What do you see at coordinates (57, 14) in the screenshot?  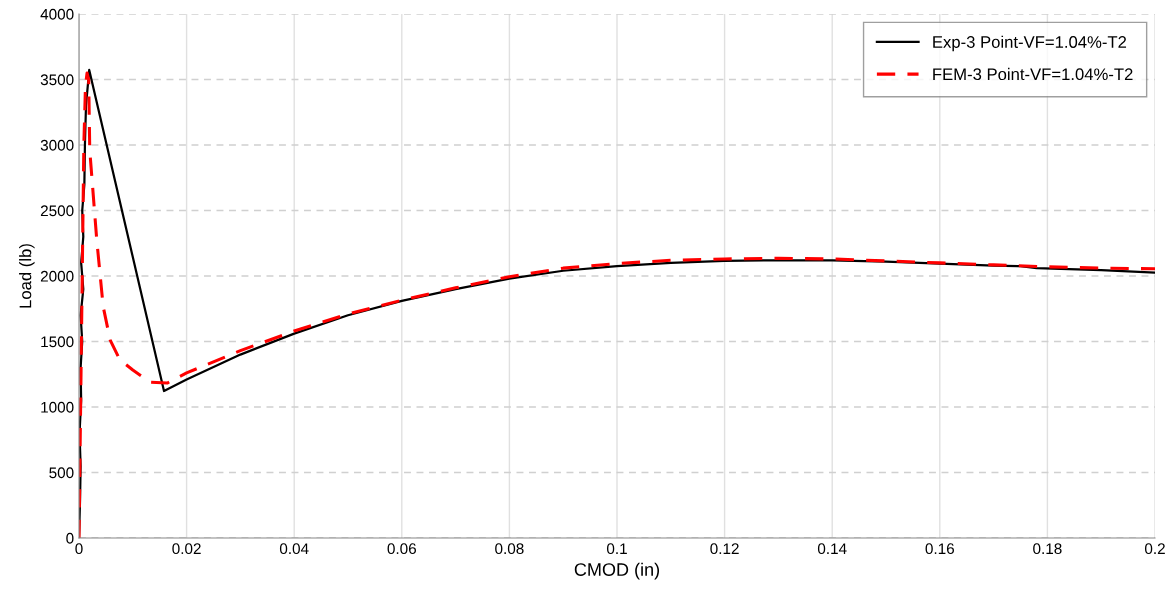 I see `y-tick-label: 4000` at bounding box center [57, 14].